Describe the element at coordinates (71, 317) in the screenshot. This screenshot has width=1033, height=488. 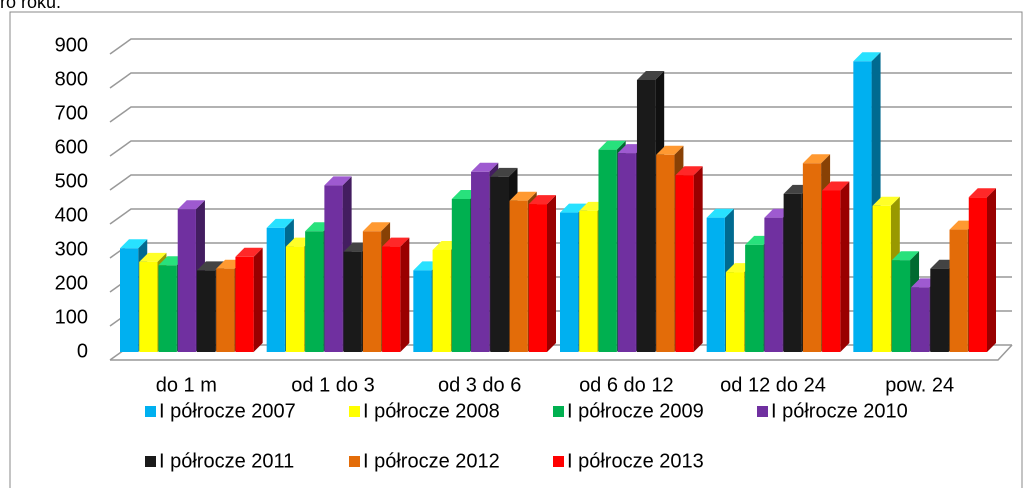
I see `y-tick-label: 100` at that location.